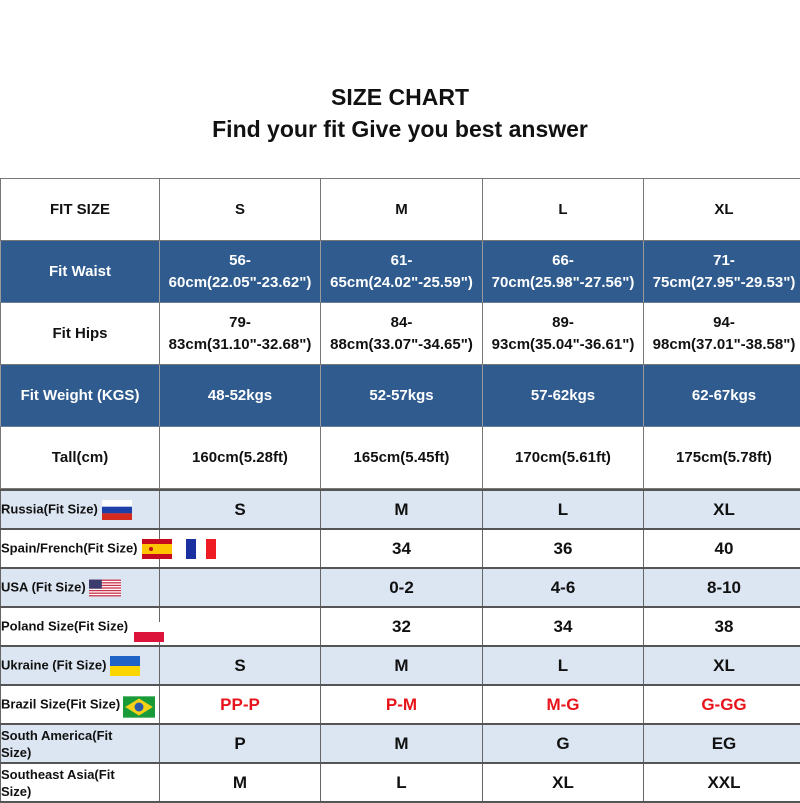  I want to click on country-label-cell: Southeast Asia(Fit Size), so click(80, 782).